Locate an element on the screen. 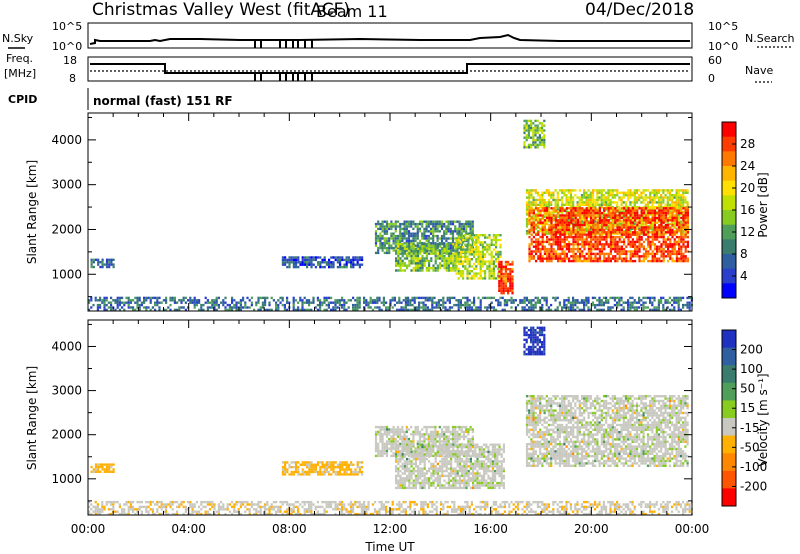 The image size is (800, 554). freq-tick-bottom: 8 is located at coordinates (72, 78).